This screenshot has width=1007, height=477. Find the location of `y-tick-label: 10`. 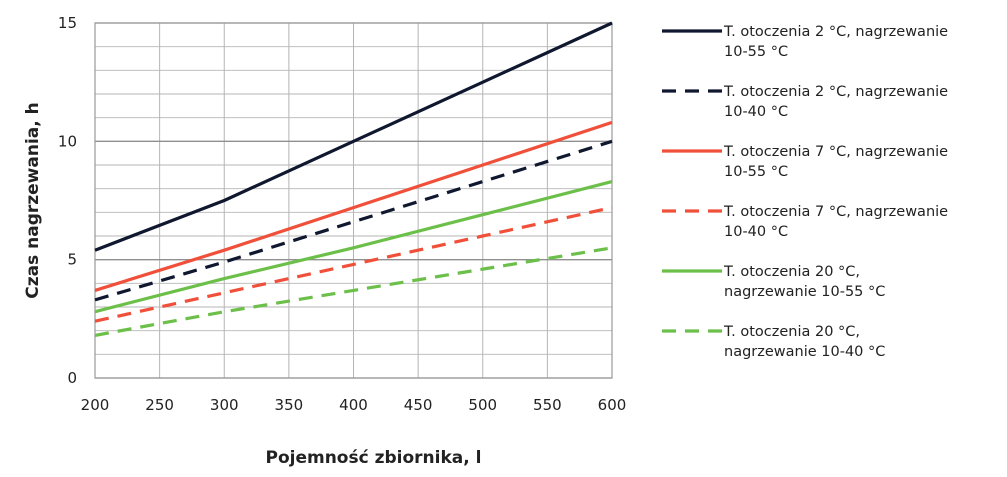

y-tick-label: 10 is located at coordinates (67, 141).